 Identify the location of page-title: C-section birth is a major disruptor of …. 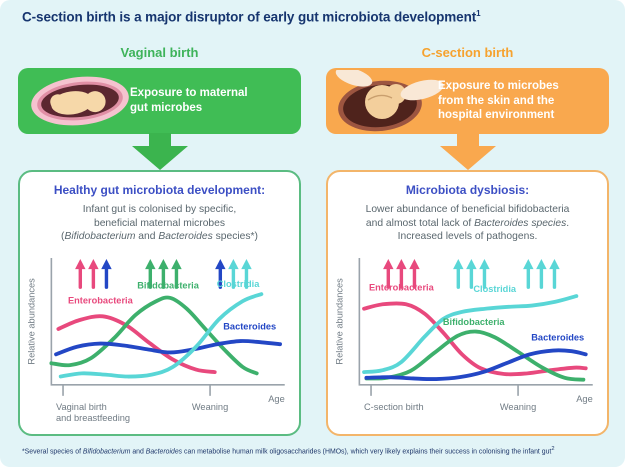
(251, 17).